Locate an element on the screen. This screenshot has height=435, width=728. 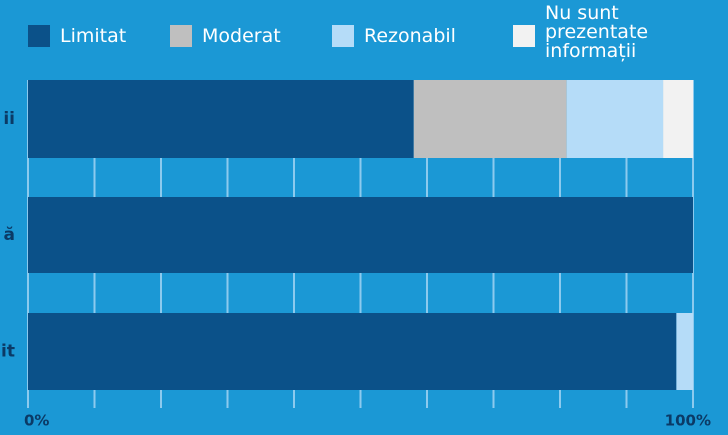
y-tick-label: ii is located at coordinates (9, 119).